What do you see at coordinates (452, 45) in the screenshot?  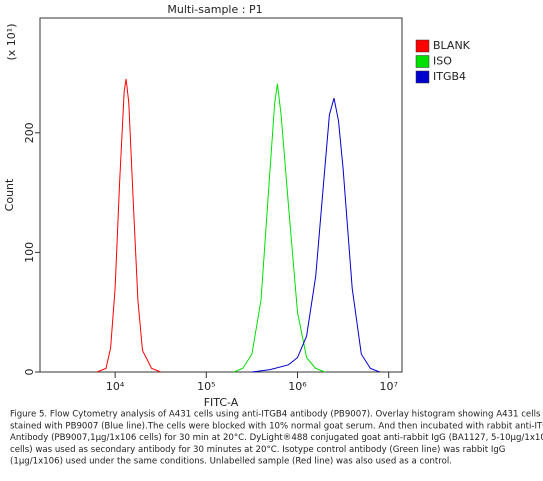 I see `legend-label: BLANK` at bounding box center [452, 45].